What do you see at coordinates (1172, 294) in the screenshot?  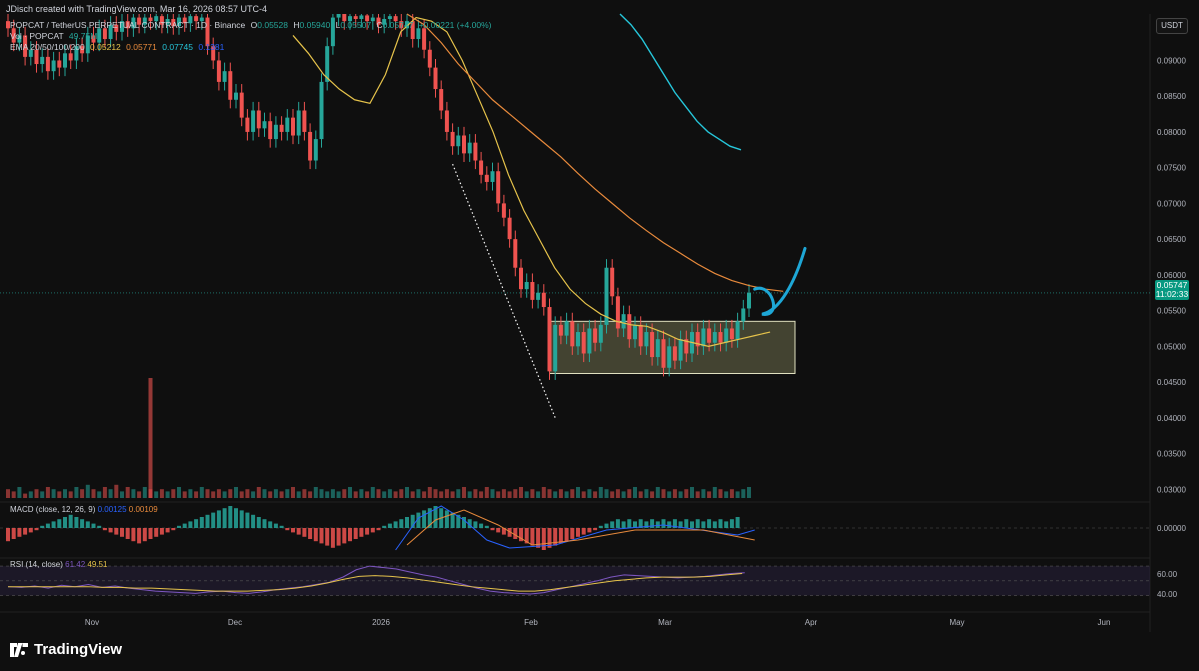 I see `last-price-countdown: 11:02:33` at bounding box center [1172, 294].